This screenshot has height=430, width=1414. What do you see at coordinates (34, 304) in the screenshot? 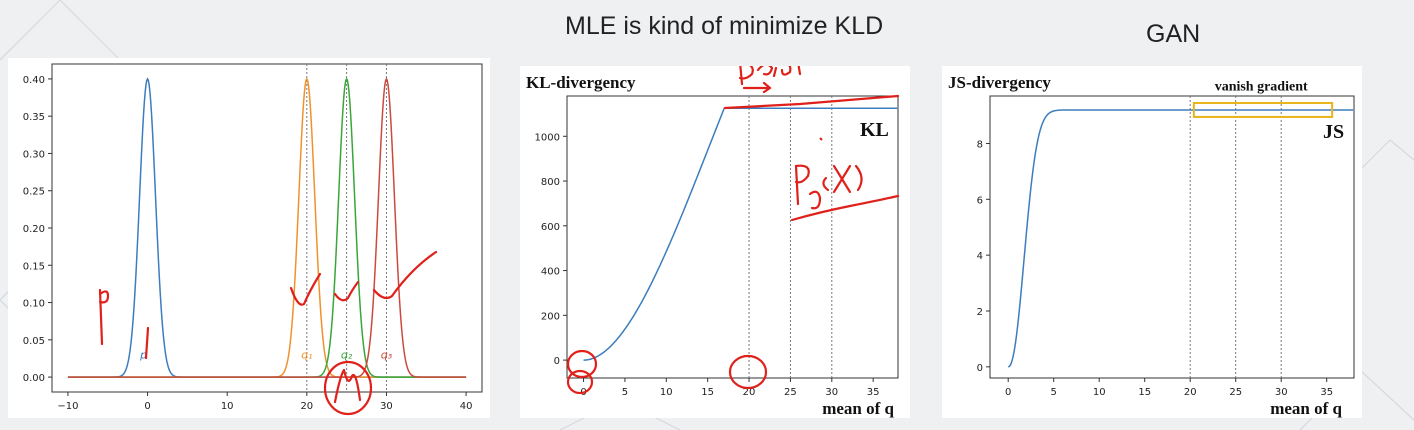
I see `y-tick-label: 0.10` at bounding box center [34, 304].